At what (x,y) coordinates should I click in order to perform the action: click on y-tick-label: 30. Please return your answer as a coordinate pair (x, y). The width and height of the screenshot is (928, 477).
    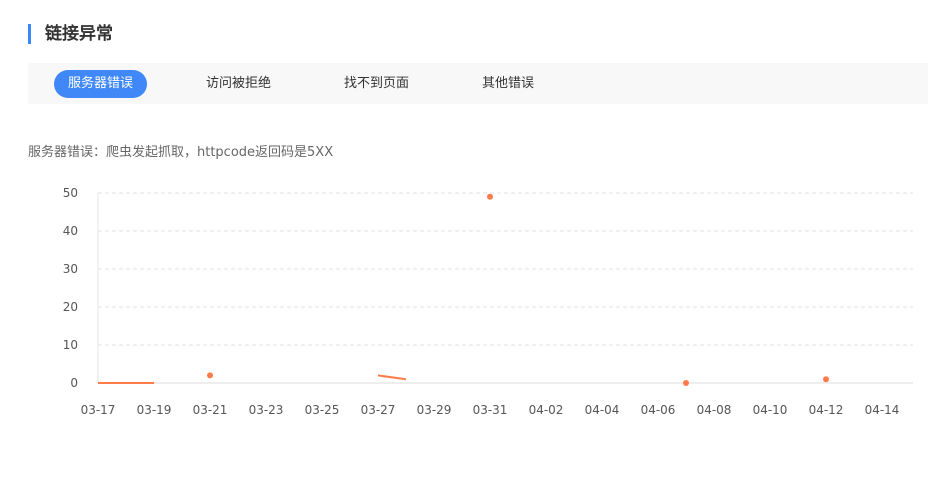
    Looking at the image, I should click on (70, 269).